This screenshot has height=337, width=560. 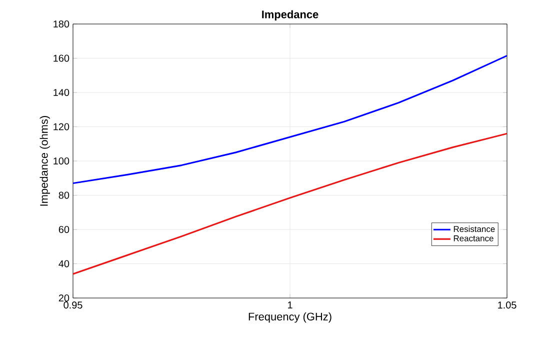 What do you see at coordinates (64, 264) in the screenshot?
I see `y-tick-label: 40` at bounding box center [64, 264].